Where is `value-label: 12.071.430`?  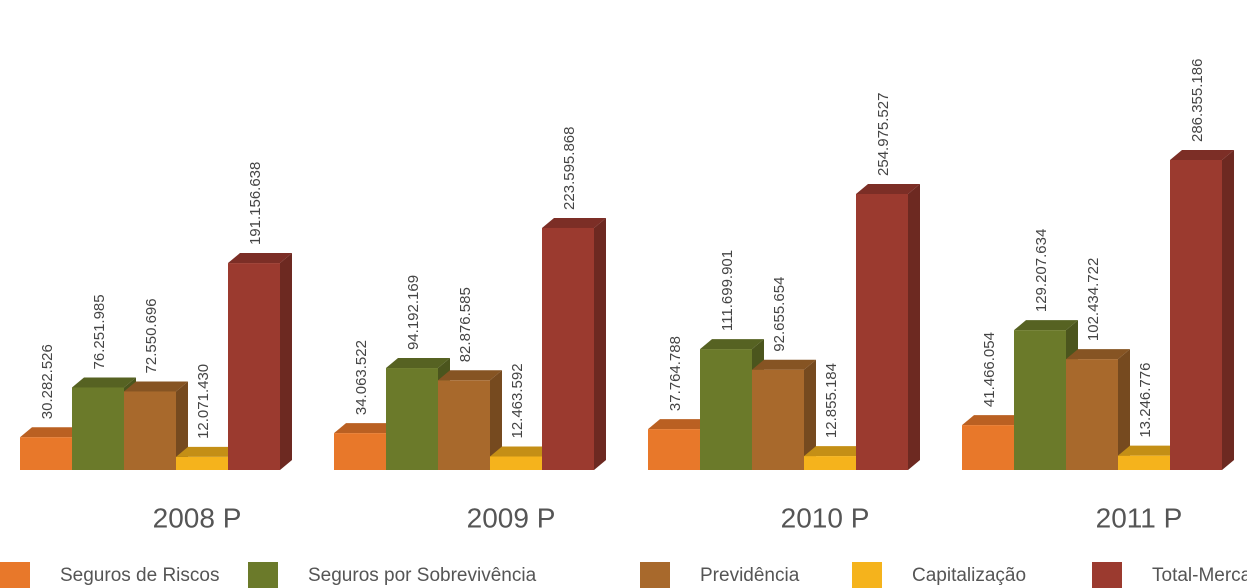 value-label: 12.071.430 is located at coordinates (203, 401).